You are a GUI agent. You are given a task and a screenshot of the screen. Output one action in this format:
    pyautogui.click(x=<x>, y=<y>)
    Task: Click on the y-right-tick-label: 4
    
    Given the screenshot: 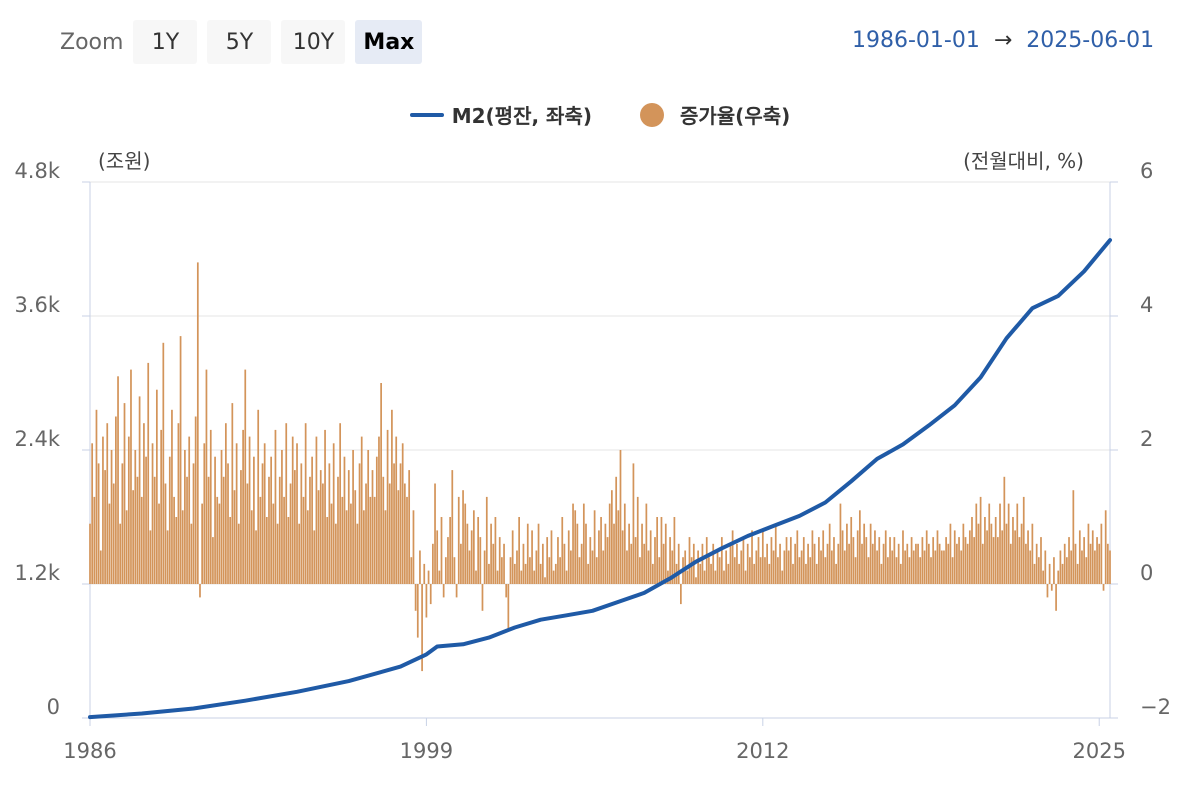 What is the action you would take?
    pyautogui.click(x=1146, y=305)
    